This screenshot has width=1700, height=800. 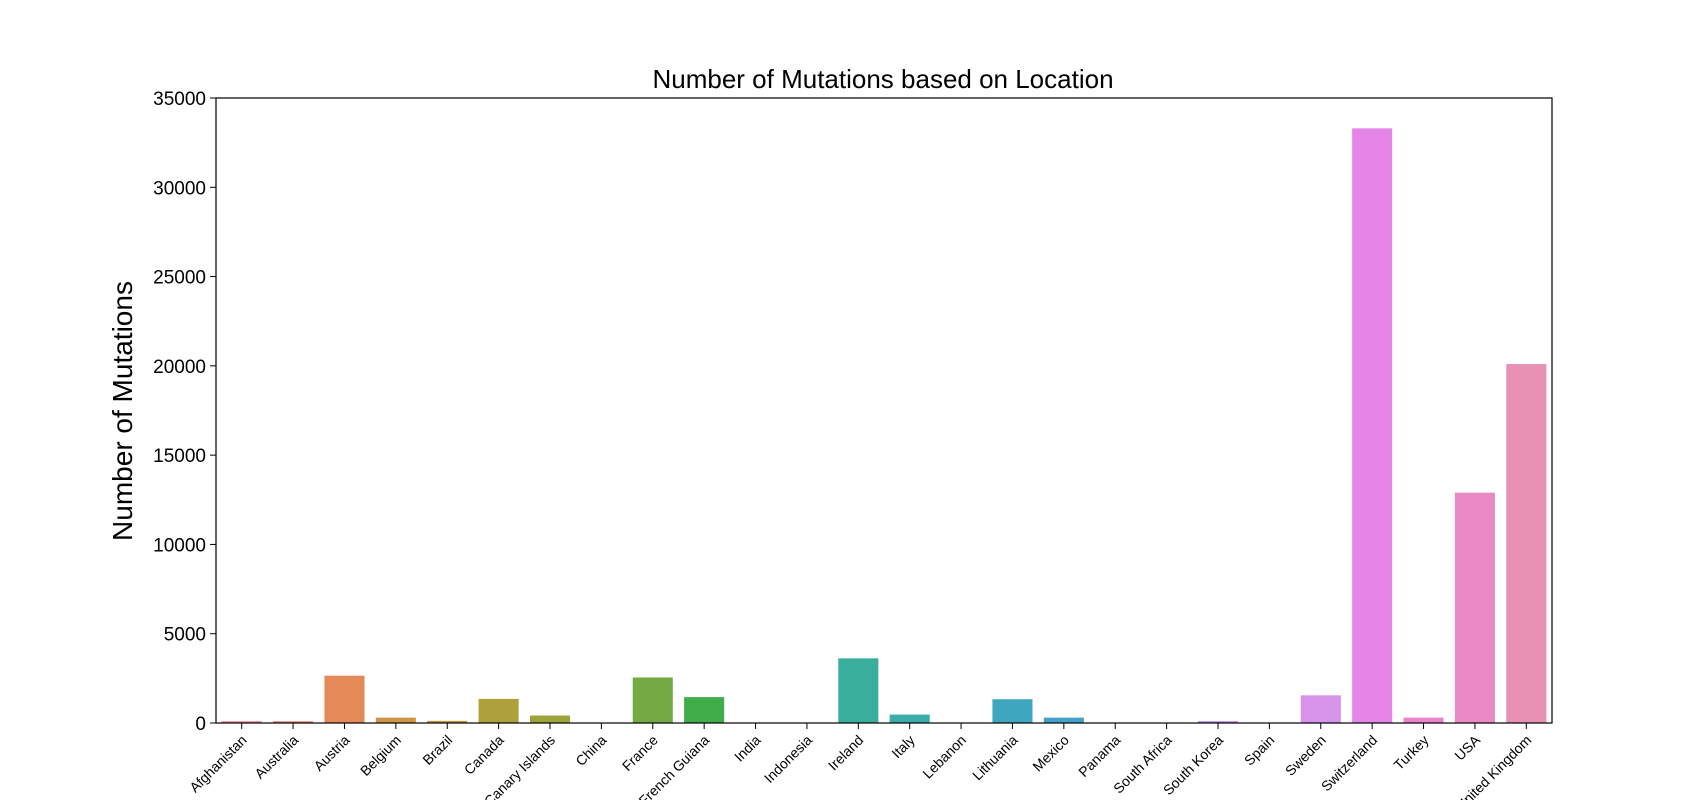 What do you see at coordinates (179, 367) in the screenshot?
I see `y-tick-label: 20000` at bounding box center [179, 367].